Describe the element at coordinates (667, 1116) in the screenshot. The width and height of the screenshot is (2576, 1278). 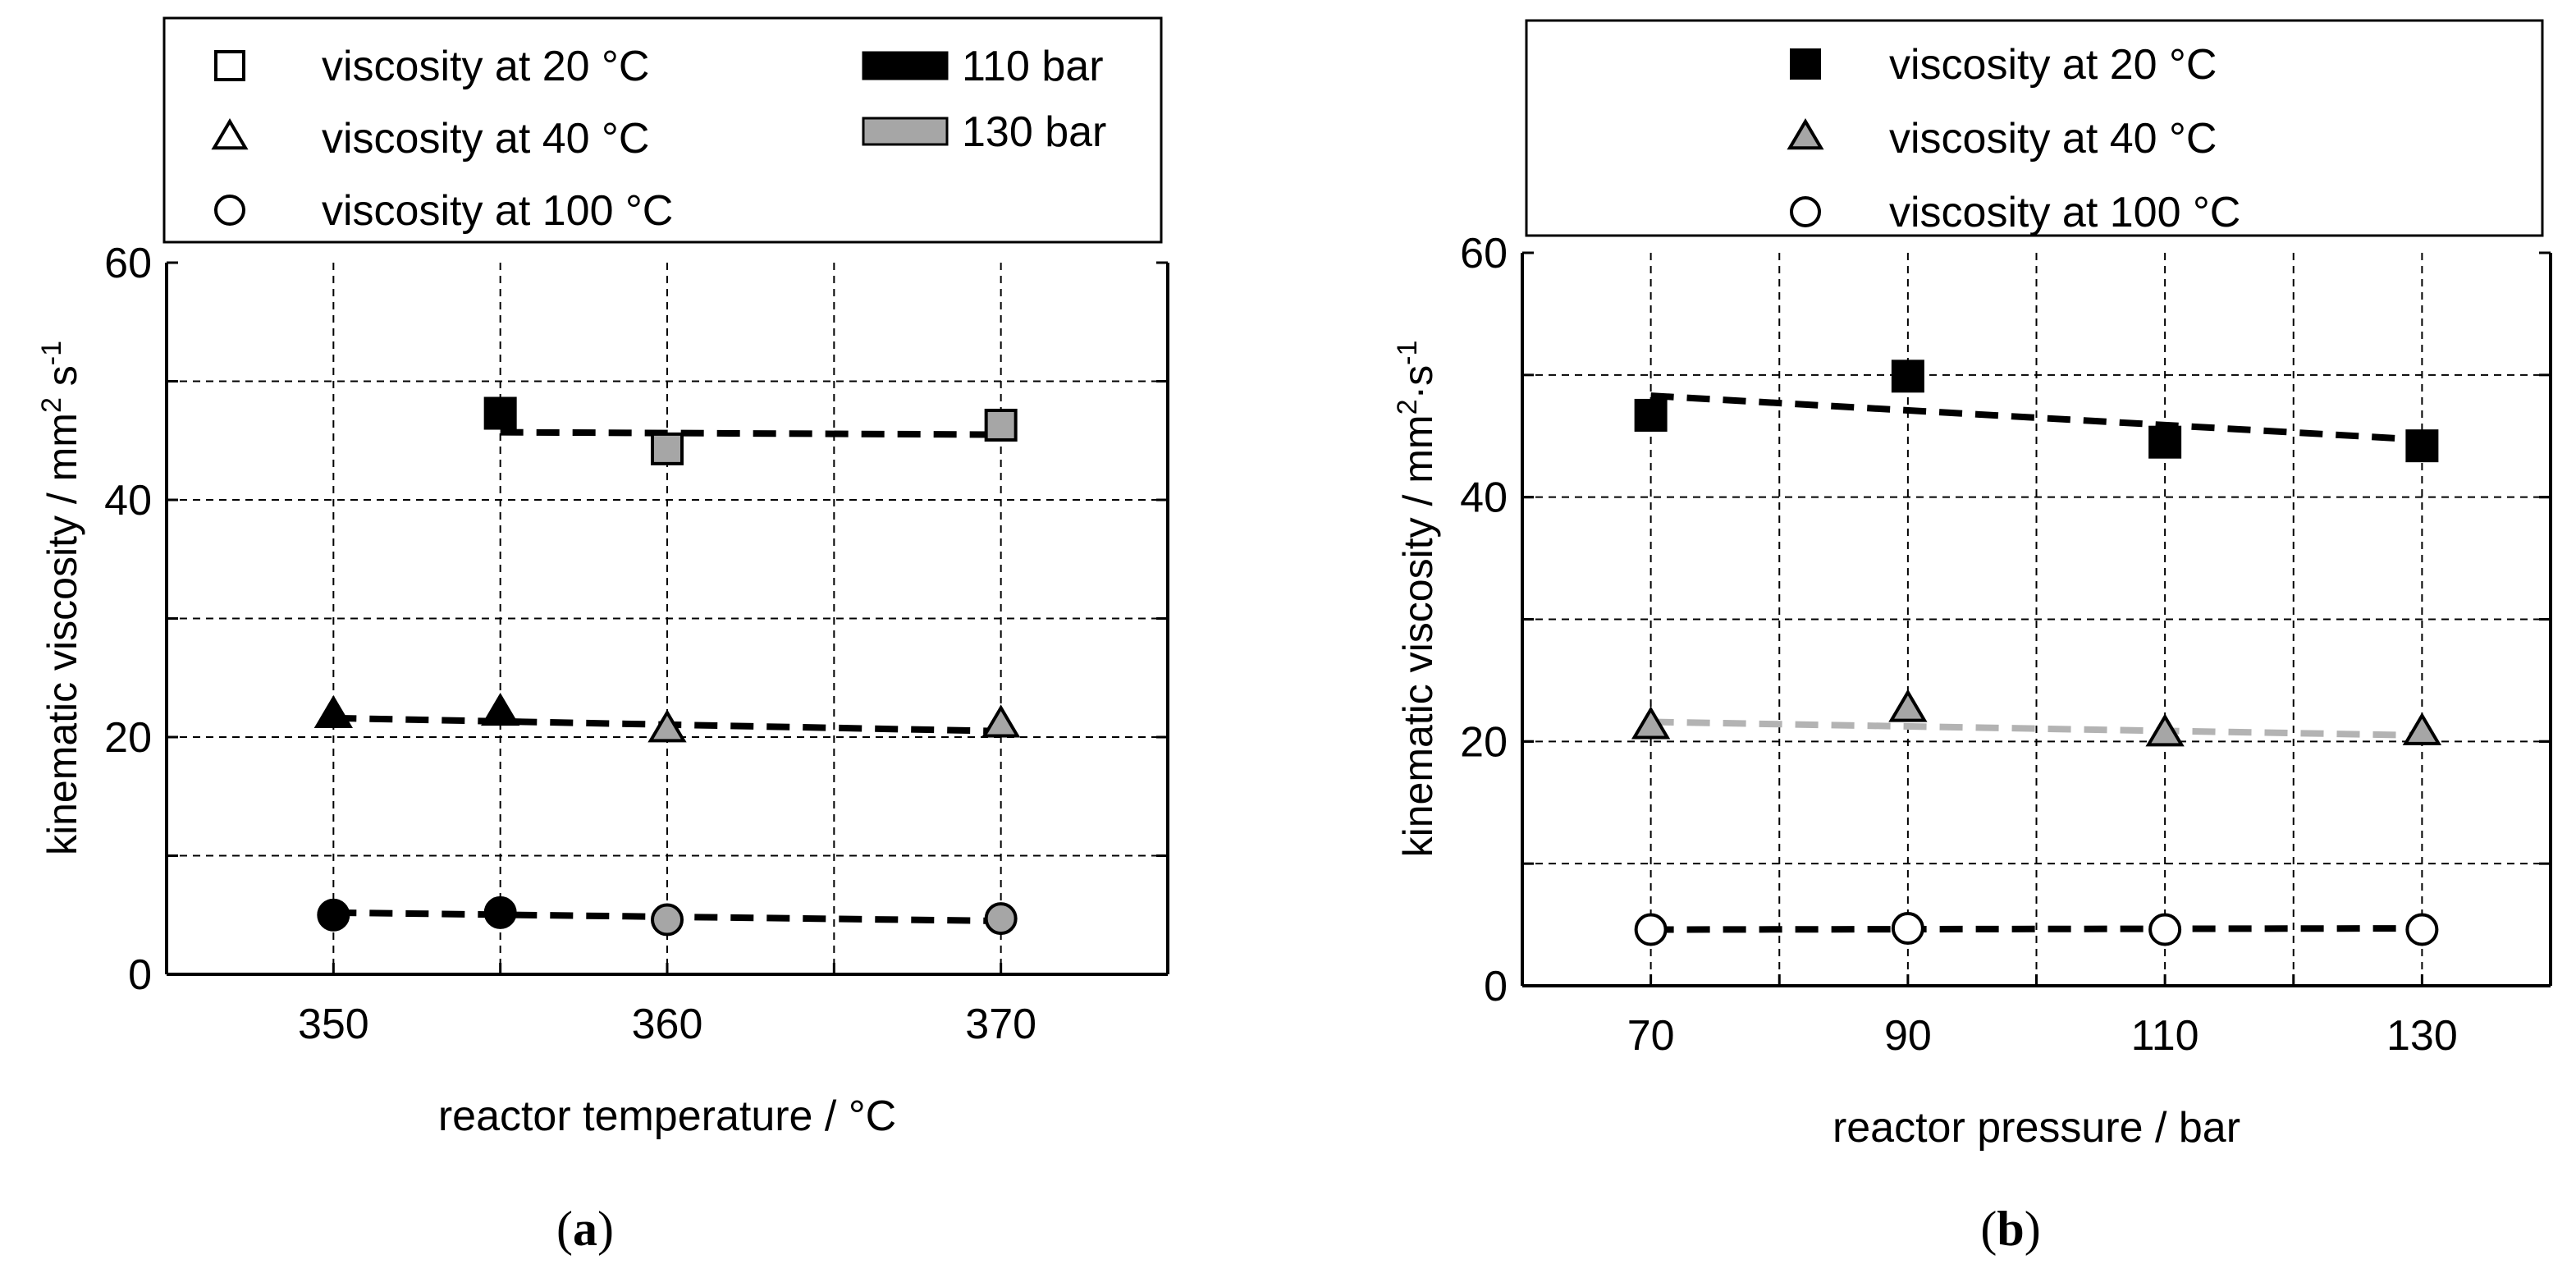
I see `x-axis-label: reactor temperature / °C` at that location.